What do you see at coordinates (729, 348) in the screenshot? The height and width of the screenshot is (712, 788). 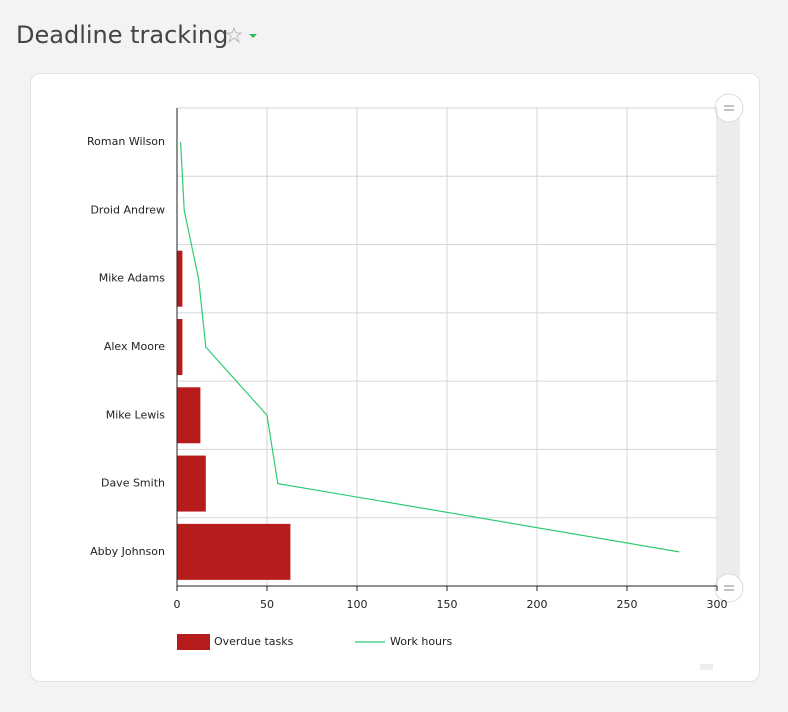 I see `scrollbar-track` at bounding box center [729, 348].